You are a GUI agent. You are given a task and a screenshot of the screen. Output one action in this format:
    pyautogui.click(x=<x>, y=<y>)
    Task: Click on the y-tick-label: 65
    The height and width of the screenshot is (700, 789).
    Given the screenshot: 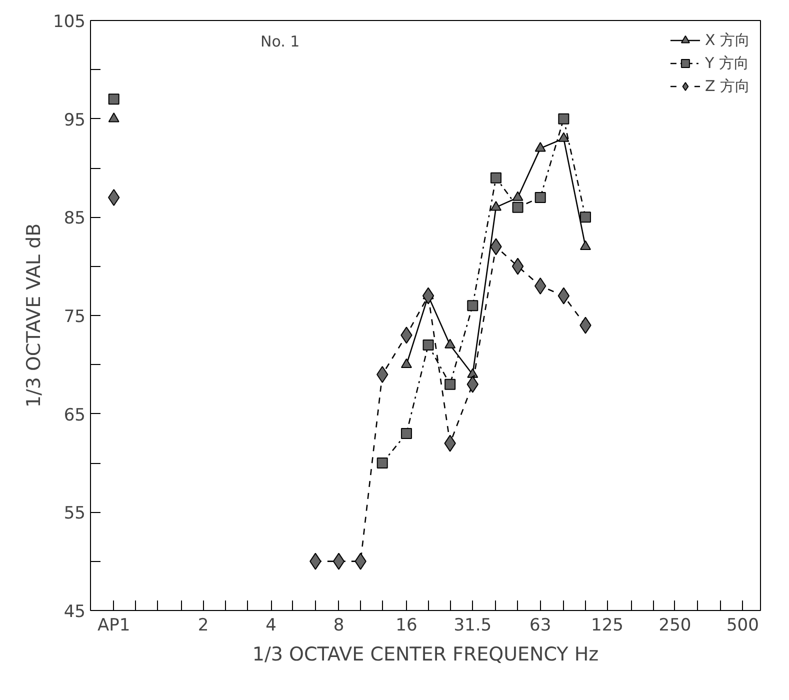 What is the action you would take?
    pyautogui.click(x=75, y=415)
    